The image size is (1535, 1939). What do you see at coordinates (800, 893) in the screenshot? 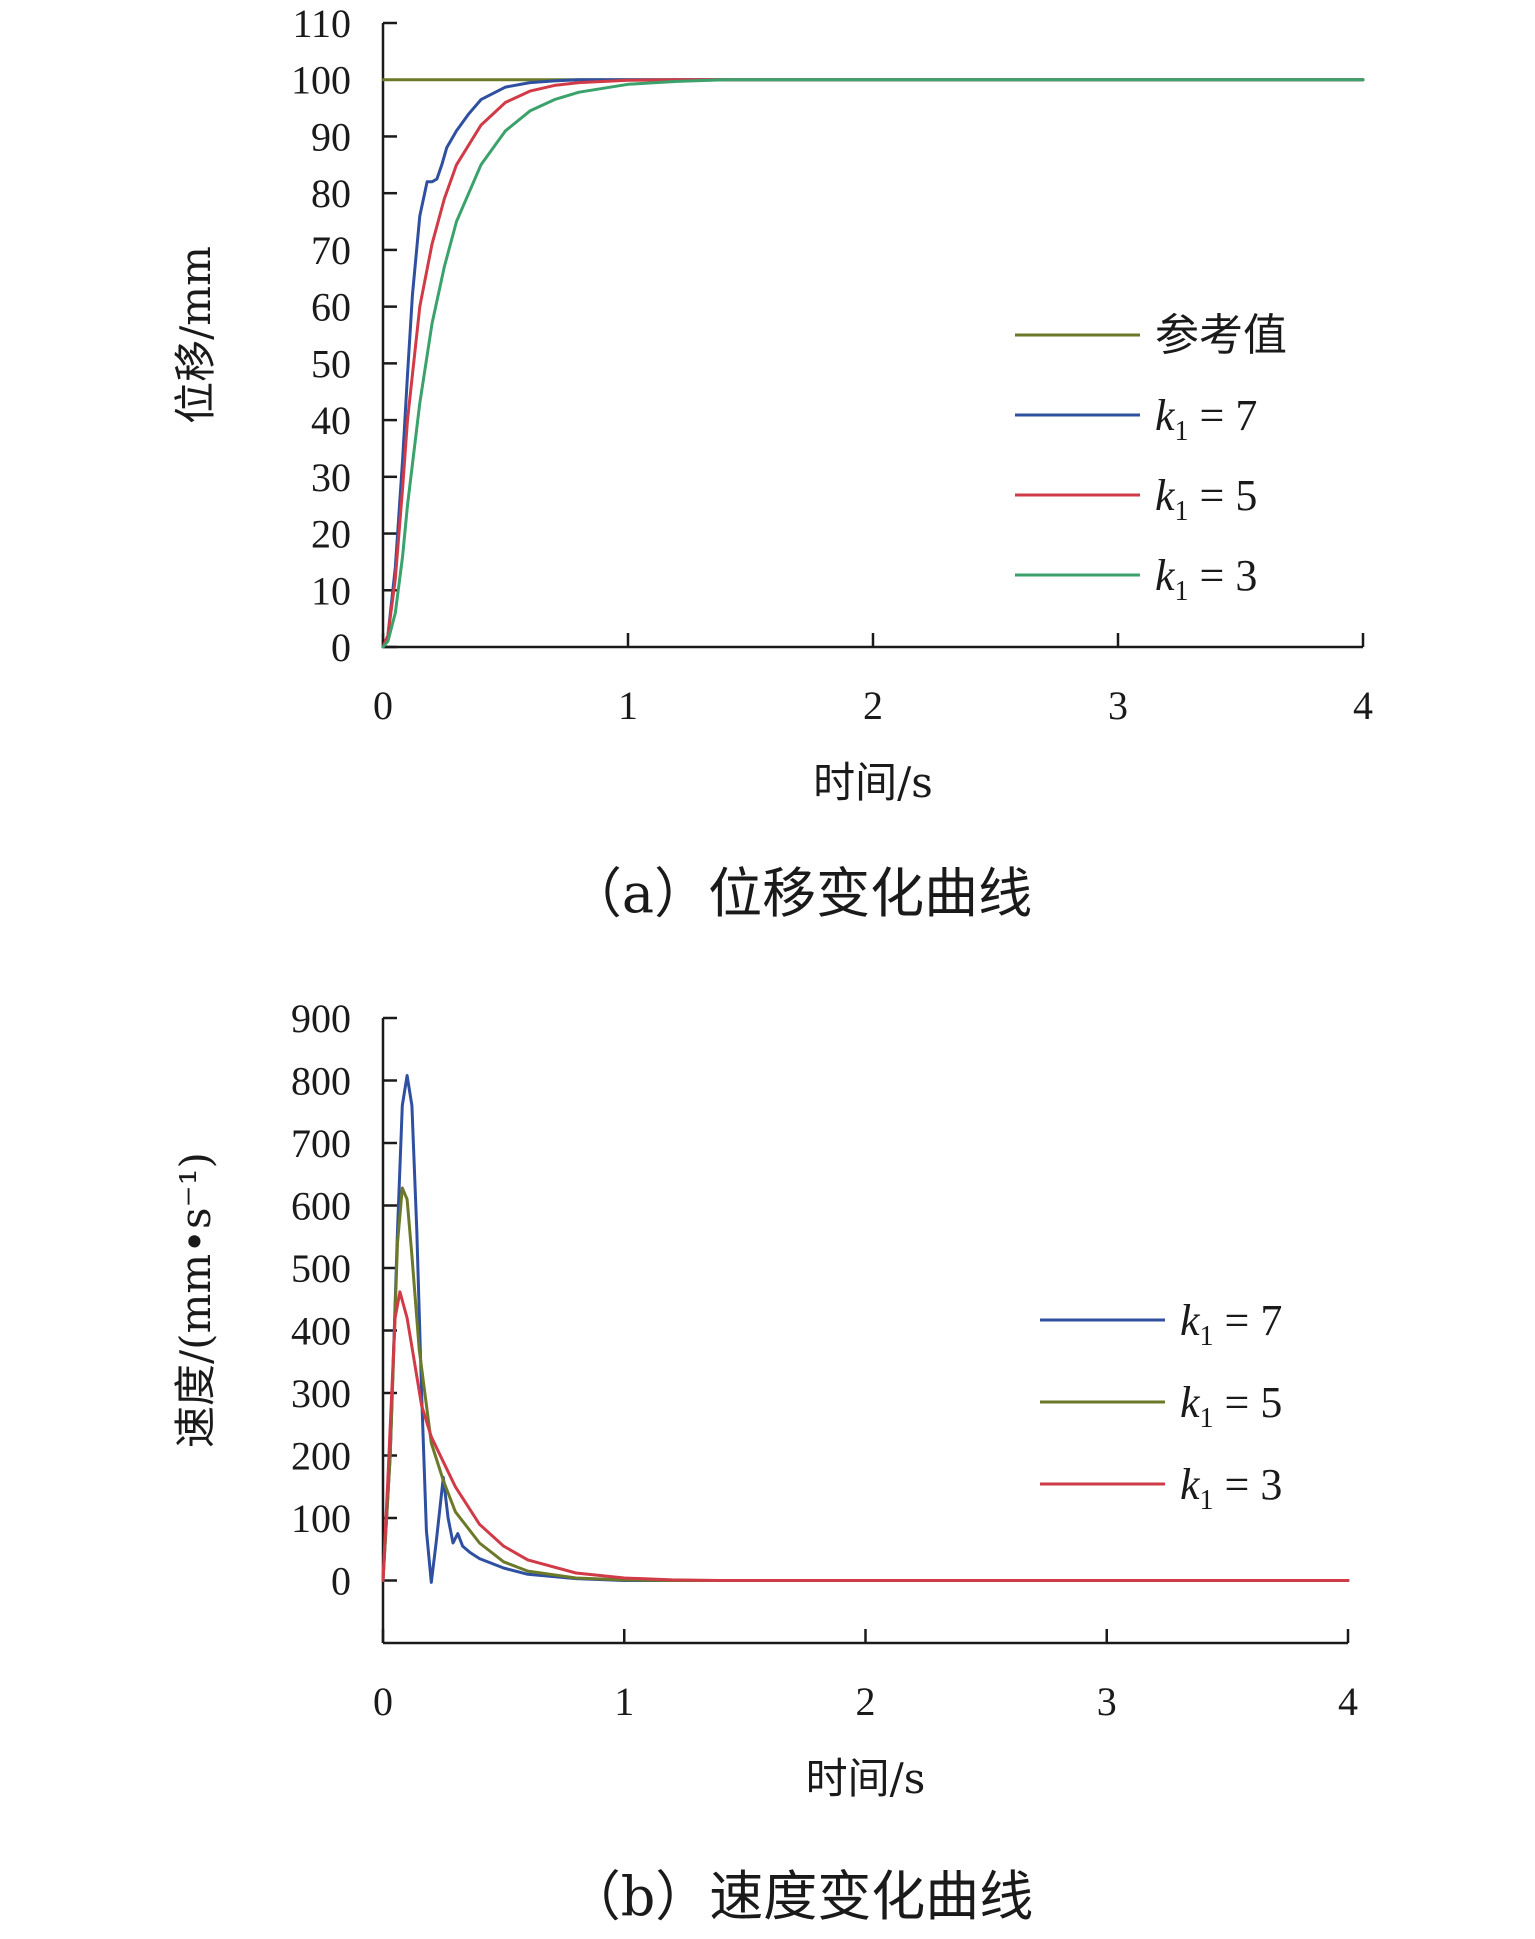
I see `chart-a-caption: （a）位移变化曲线` at bounding box center [800, 893].